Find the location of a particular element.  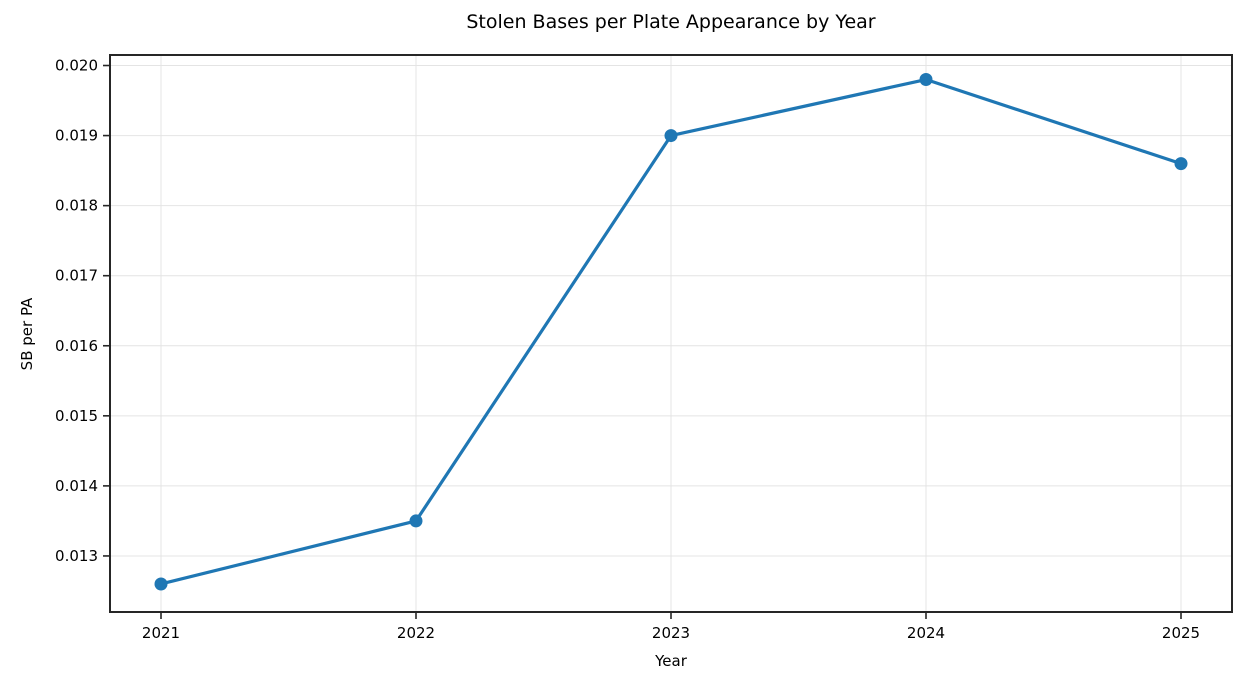

data-point-2021 is located at coordinates (161, 584).